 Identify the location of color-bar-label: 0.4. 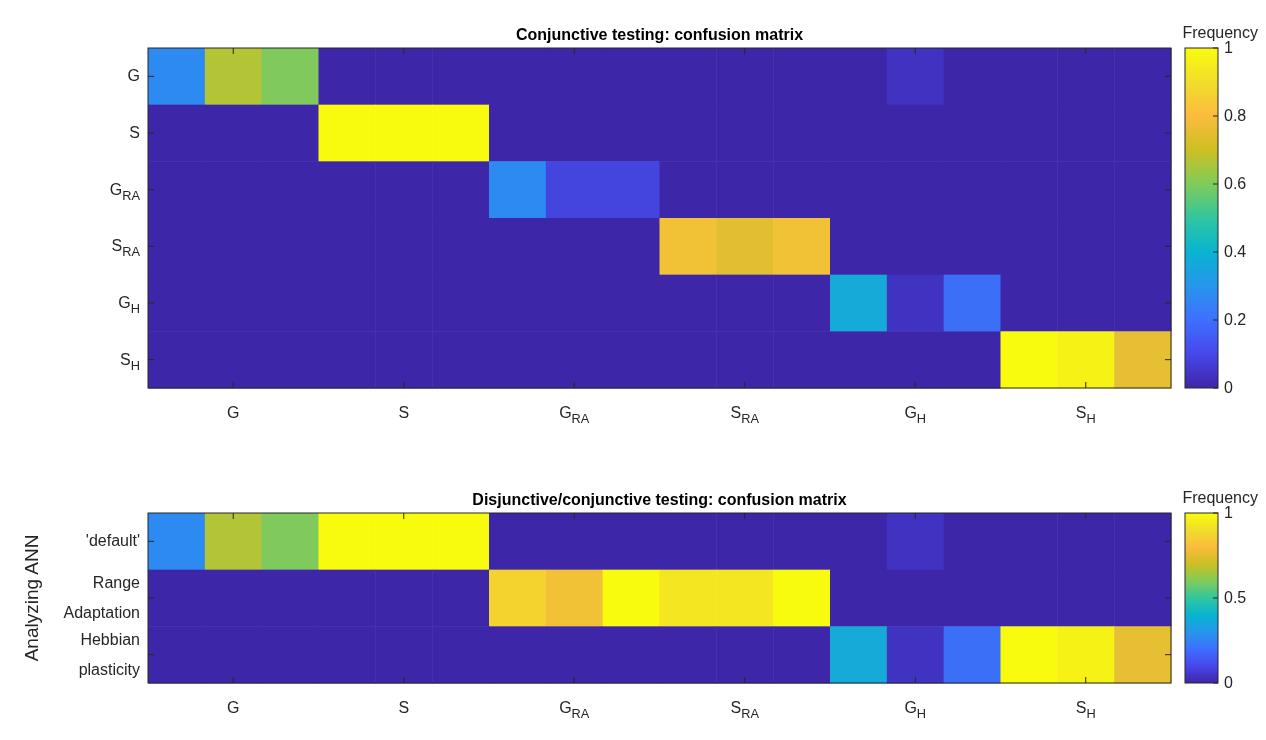
(1235, 251).